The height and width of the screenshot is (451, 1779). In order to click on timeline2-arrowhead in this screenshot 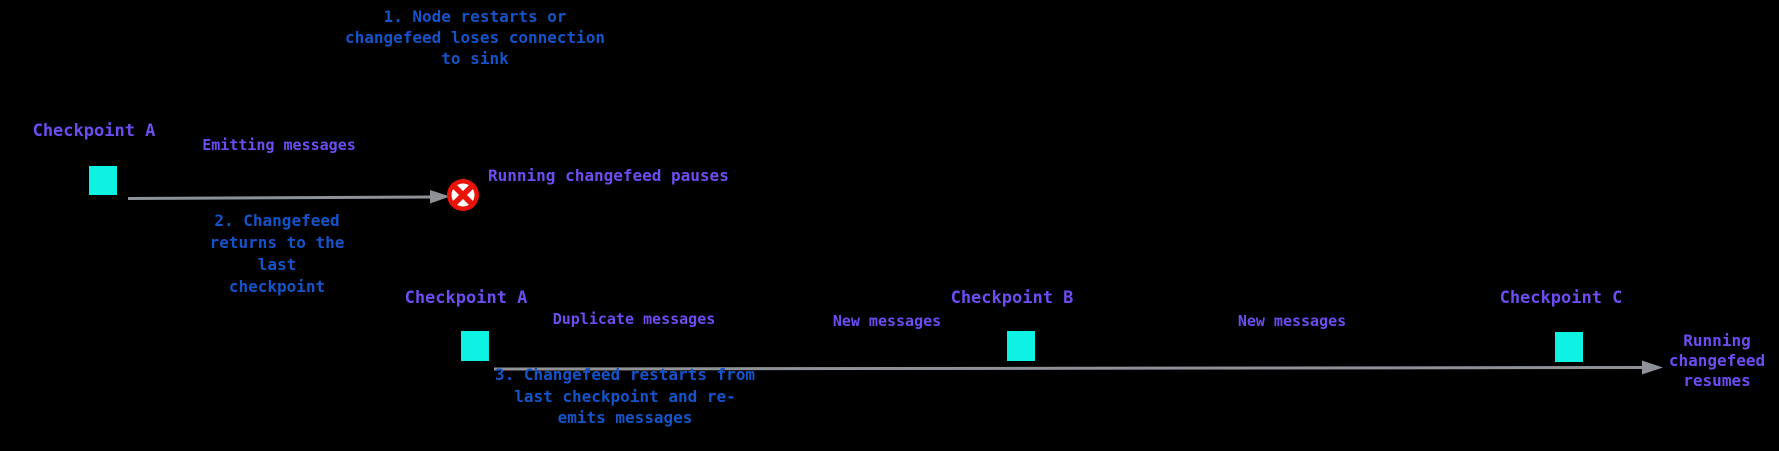, I will do `click(1652, 367)`.